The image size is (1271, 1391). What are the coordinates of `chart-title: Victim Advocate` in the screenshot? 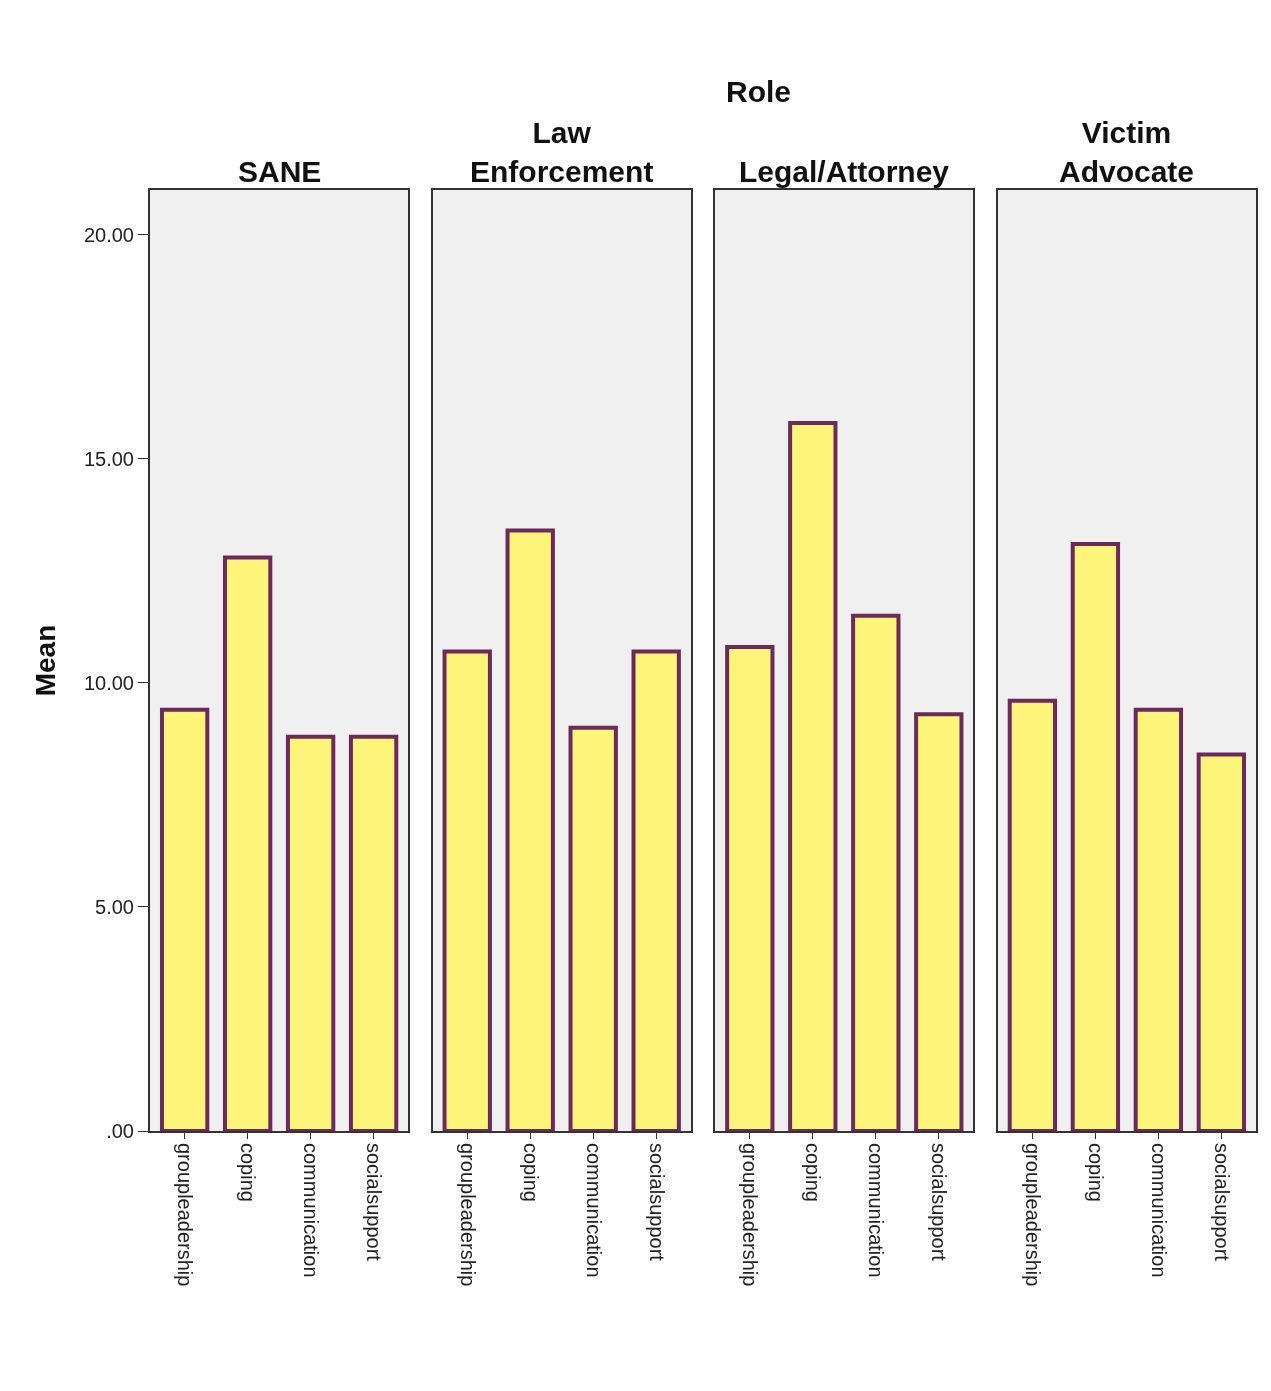 It's located at (1127, 152).